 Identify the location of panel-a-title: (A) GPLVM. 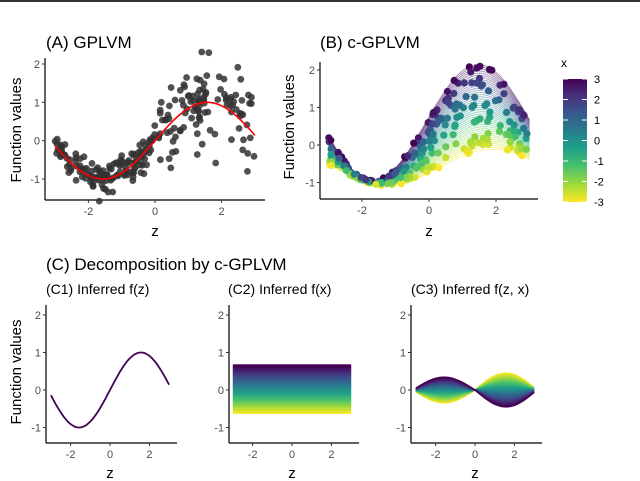
(89, 42).